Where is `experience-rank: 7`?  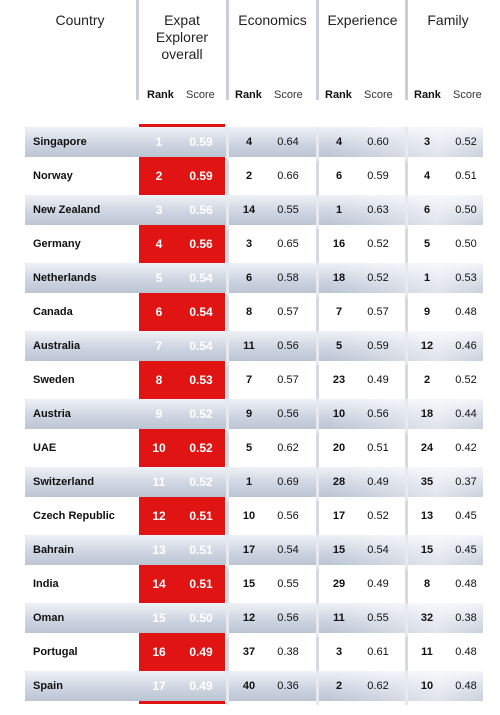 experience-rank: 7 is located at coordinates (339, 312).